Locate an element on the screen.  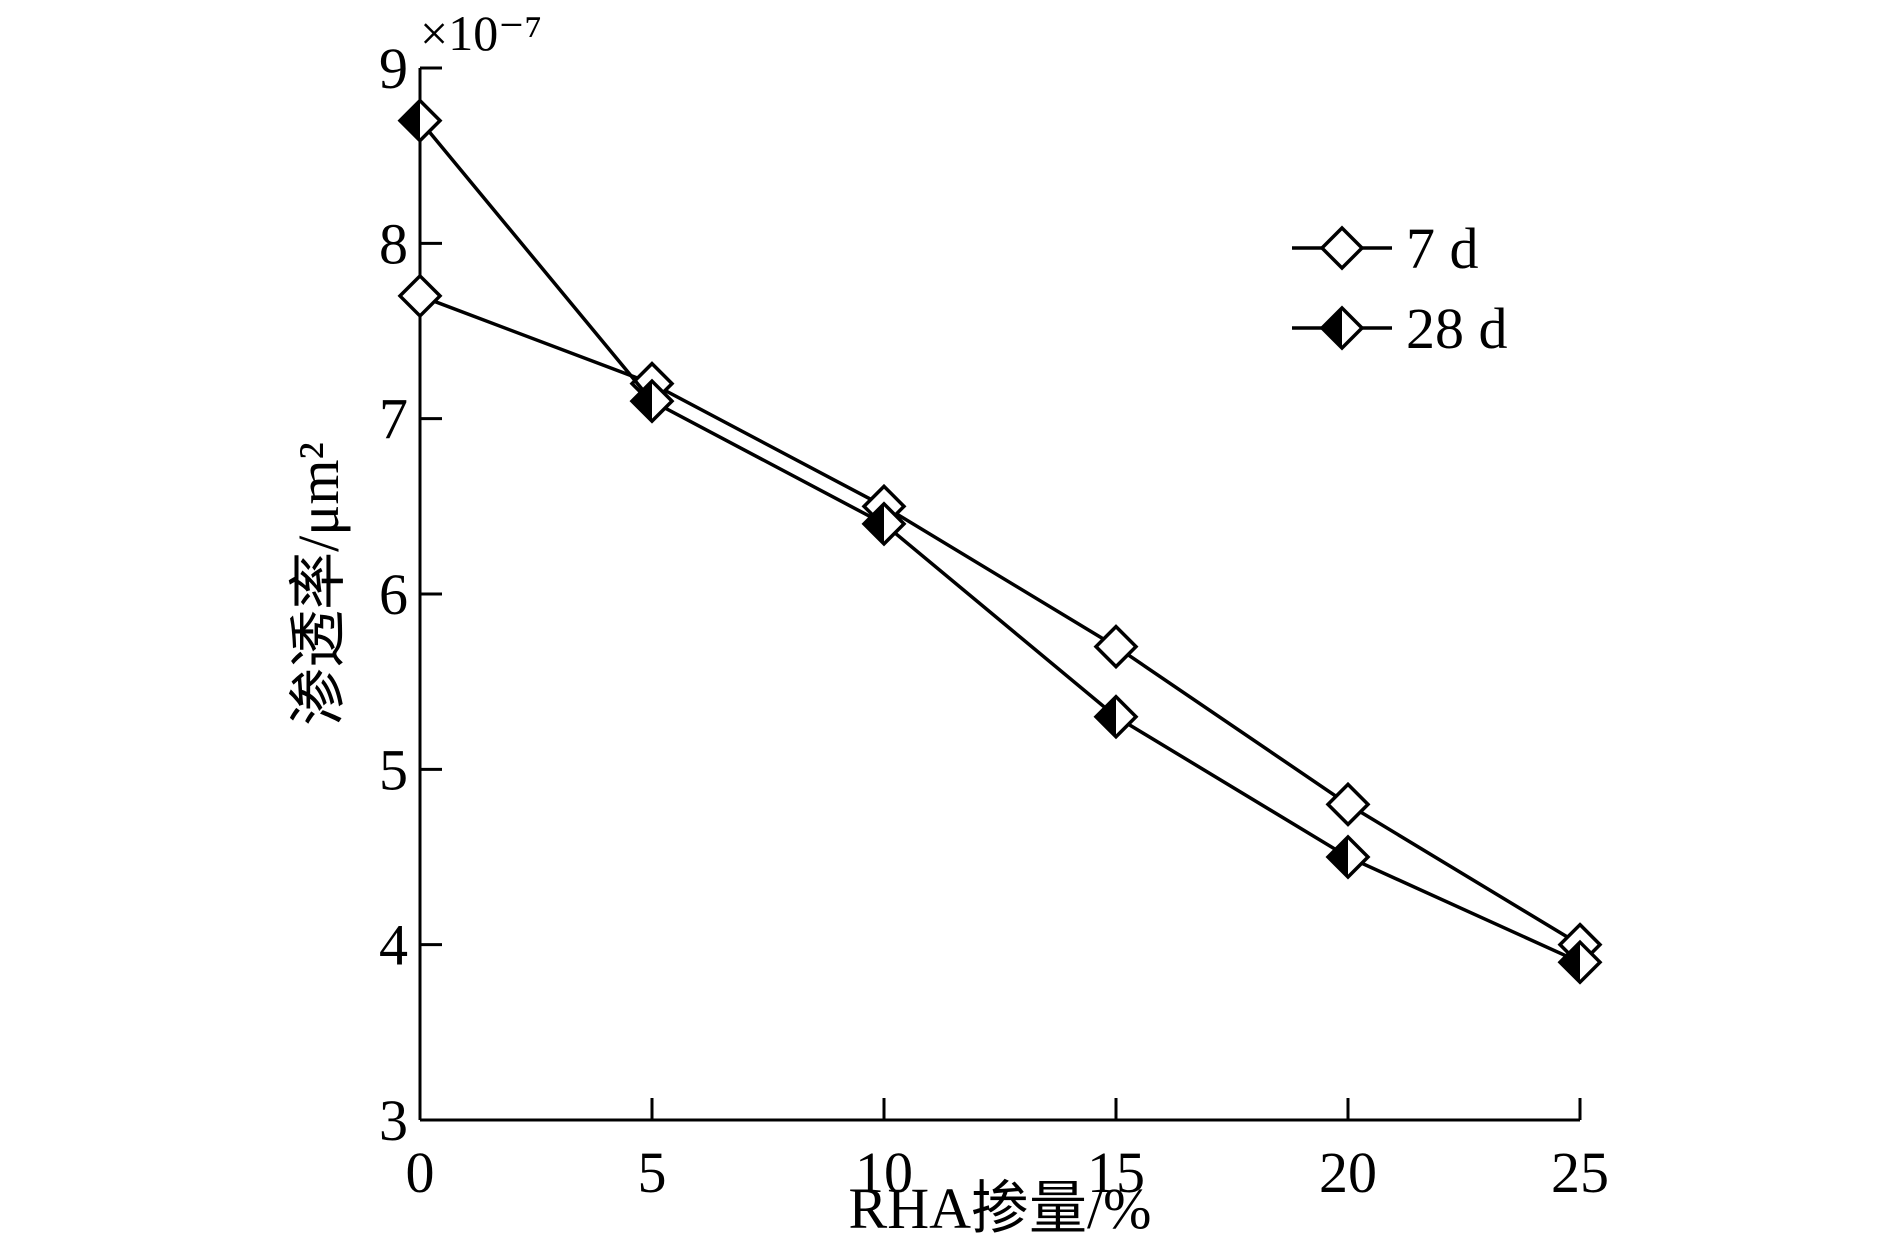
legend-entry: 7 d is located at coordinates (1385, 248).